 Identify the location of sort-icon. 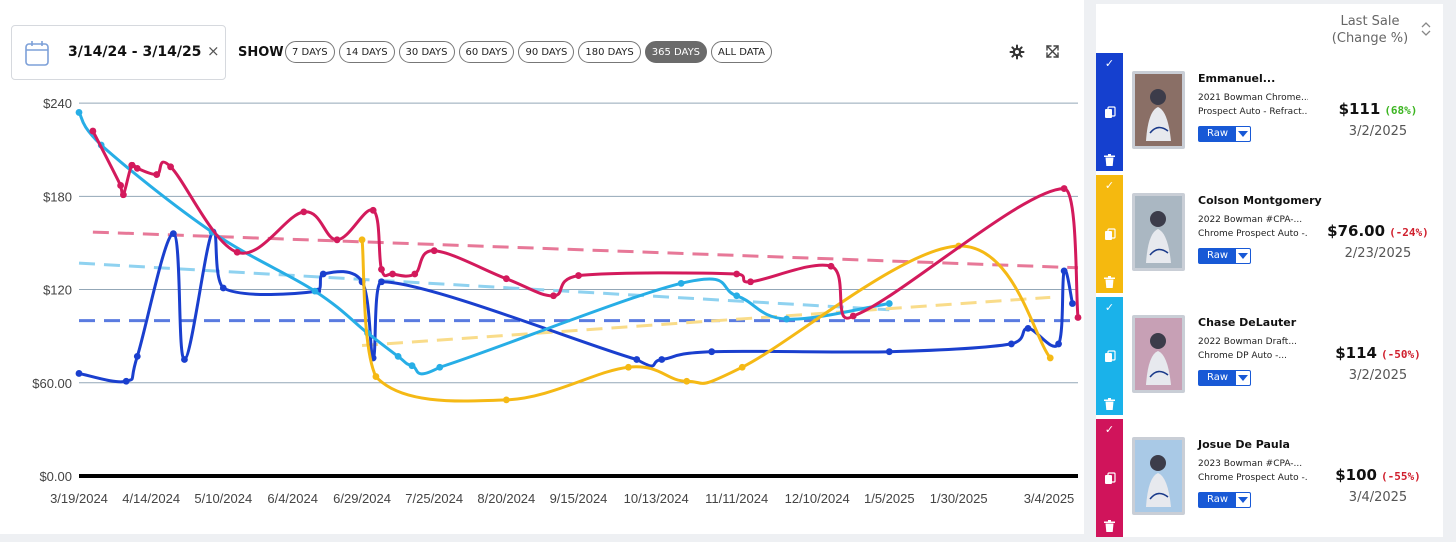
(1426, 29).